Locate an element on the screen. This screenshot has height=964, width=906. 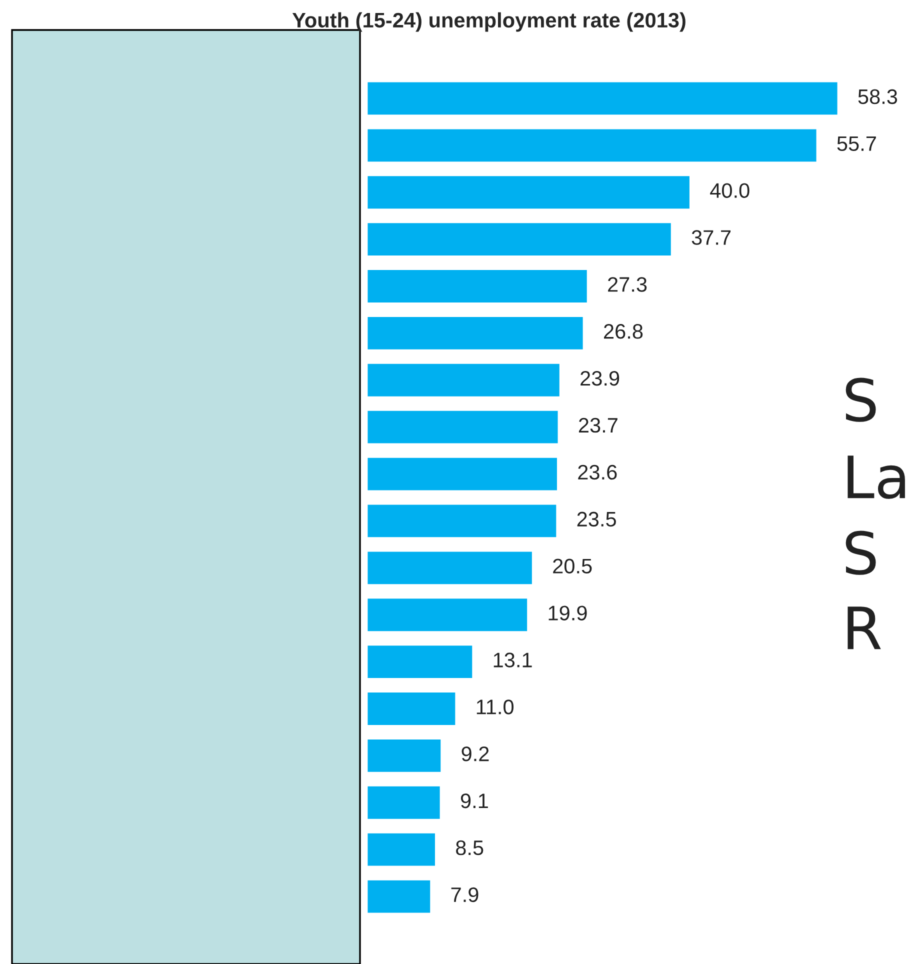
data-label: 23.7 is located at coordinates (598, 425).